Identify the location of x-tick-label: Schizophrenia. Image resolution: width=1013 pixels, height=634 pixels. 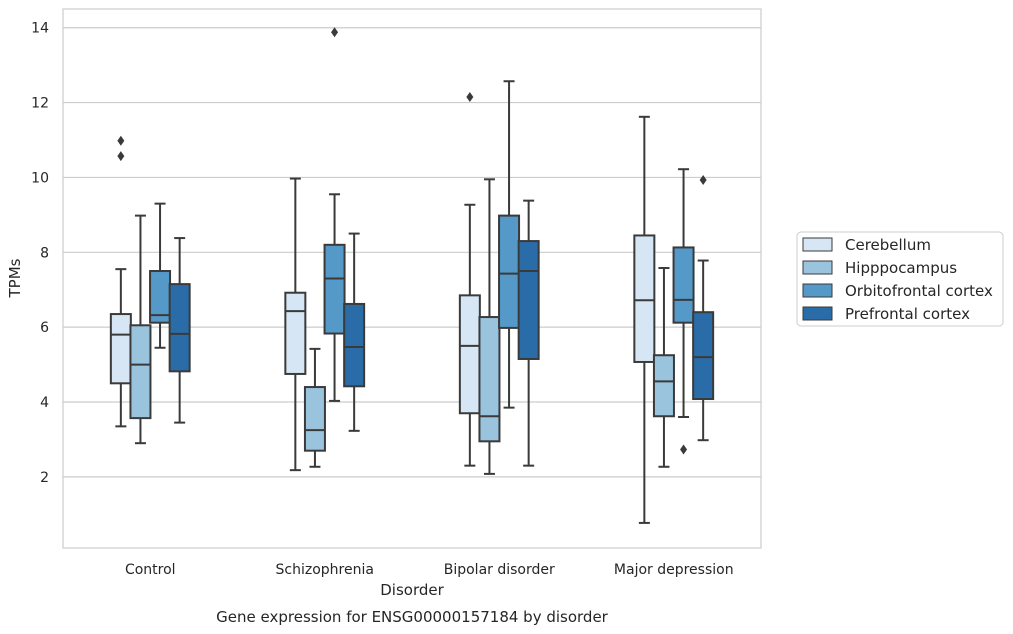
(325, 570).